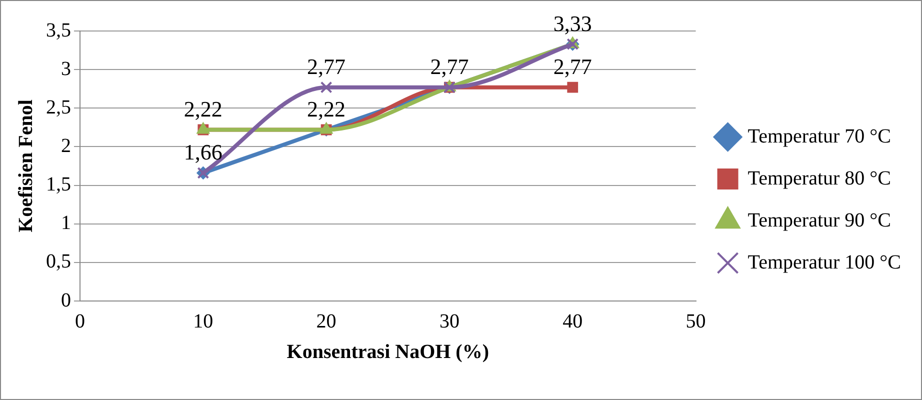 The width and height of the screenshot is (922, 400). Describe the element at coordinates (326, 321) in the screenshot. I see `x-tick-label: 20` at that location.